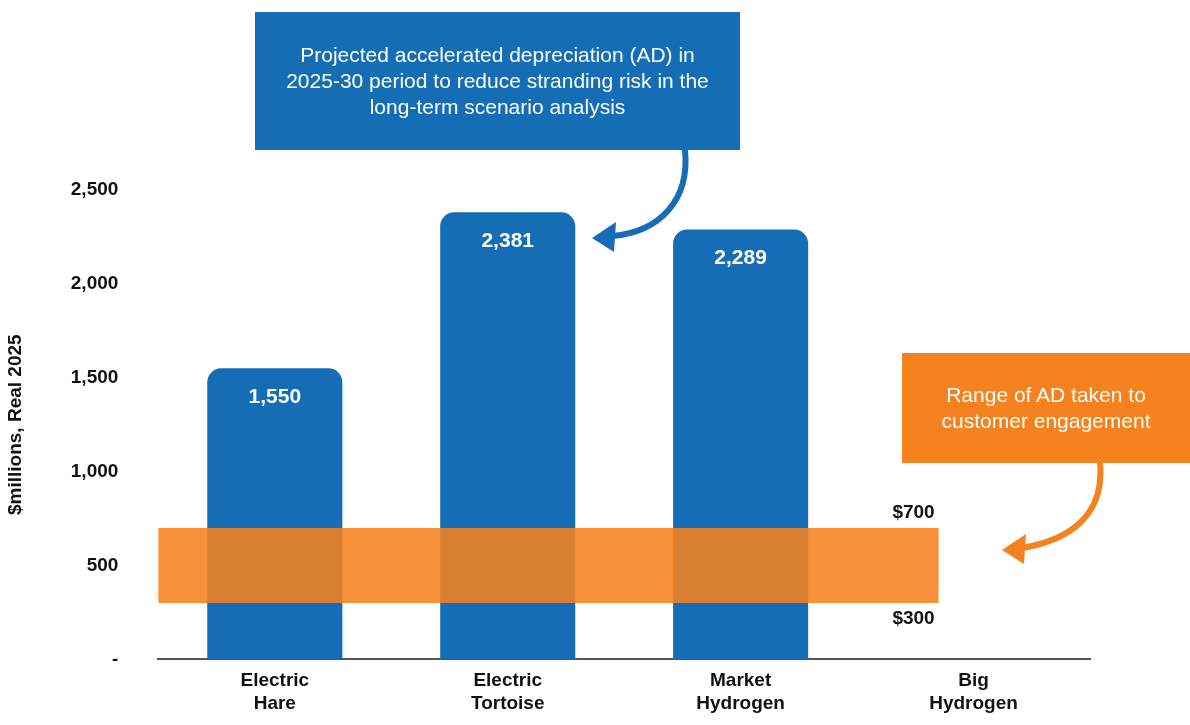  Describe the element at coordinates (740, 691) in the screenshot. I see `x-tick-label: Market Hydrogen` at that location.